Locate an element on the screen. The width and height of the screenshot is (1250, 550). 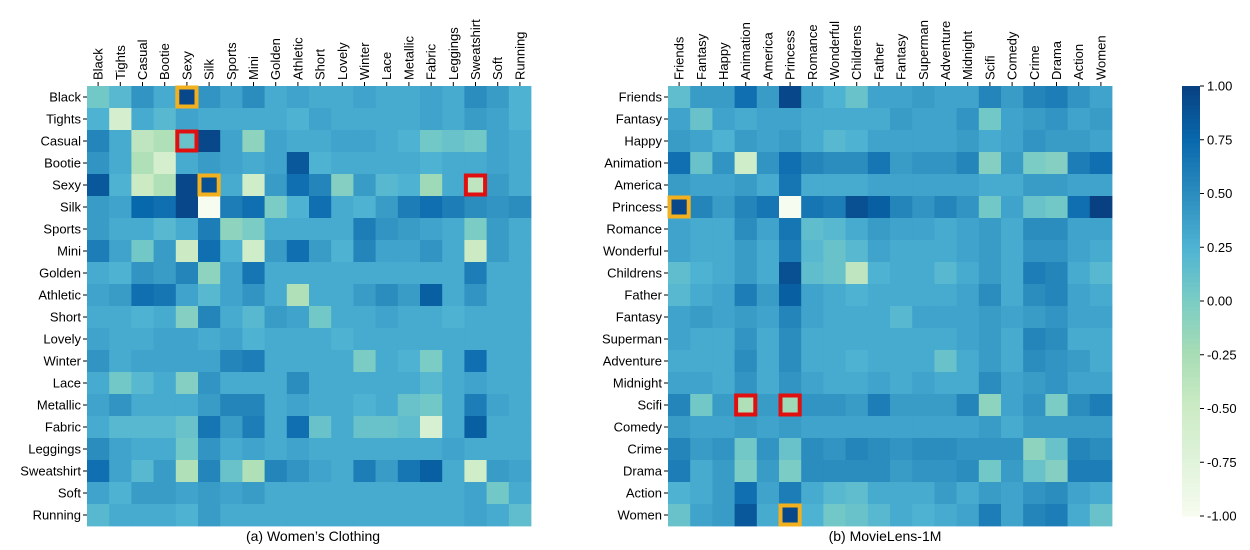
colorbar-tick-label: 0.00 is located at coordinates (1219, 301).